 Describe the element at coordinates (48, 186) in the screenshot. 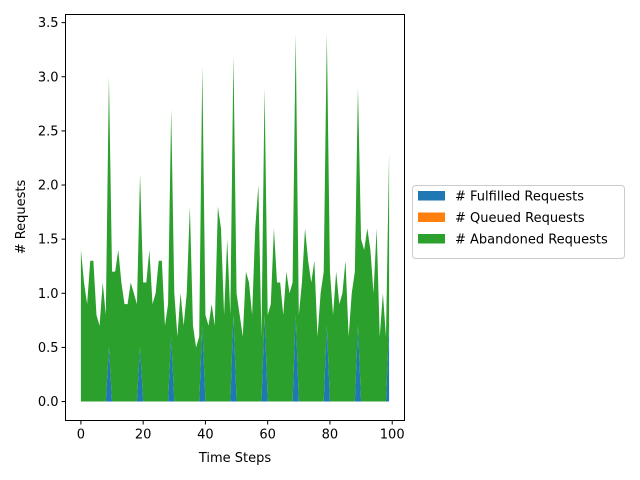

I see `y-tick-label: 2.0` at that location.